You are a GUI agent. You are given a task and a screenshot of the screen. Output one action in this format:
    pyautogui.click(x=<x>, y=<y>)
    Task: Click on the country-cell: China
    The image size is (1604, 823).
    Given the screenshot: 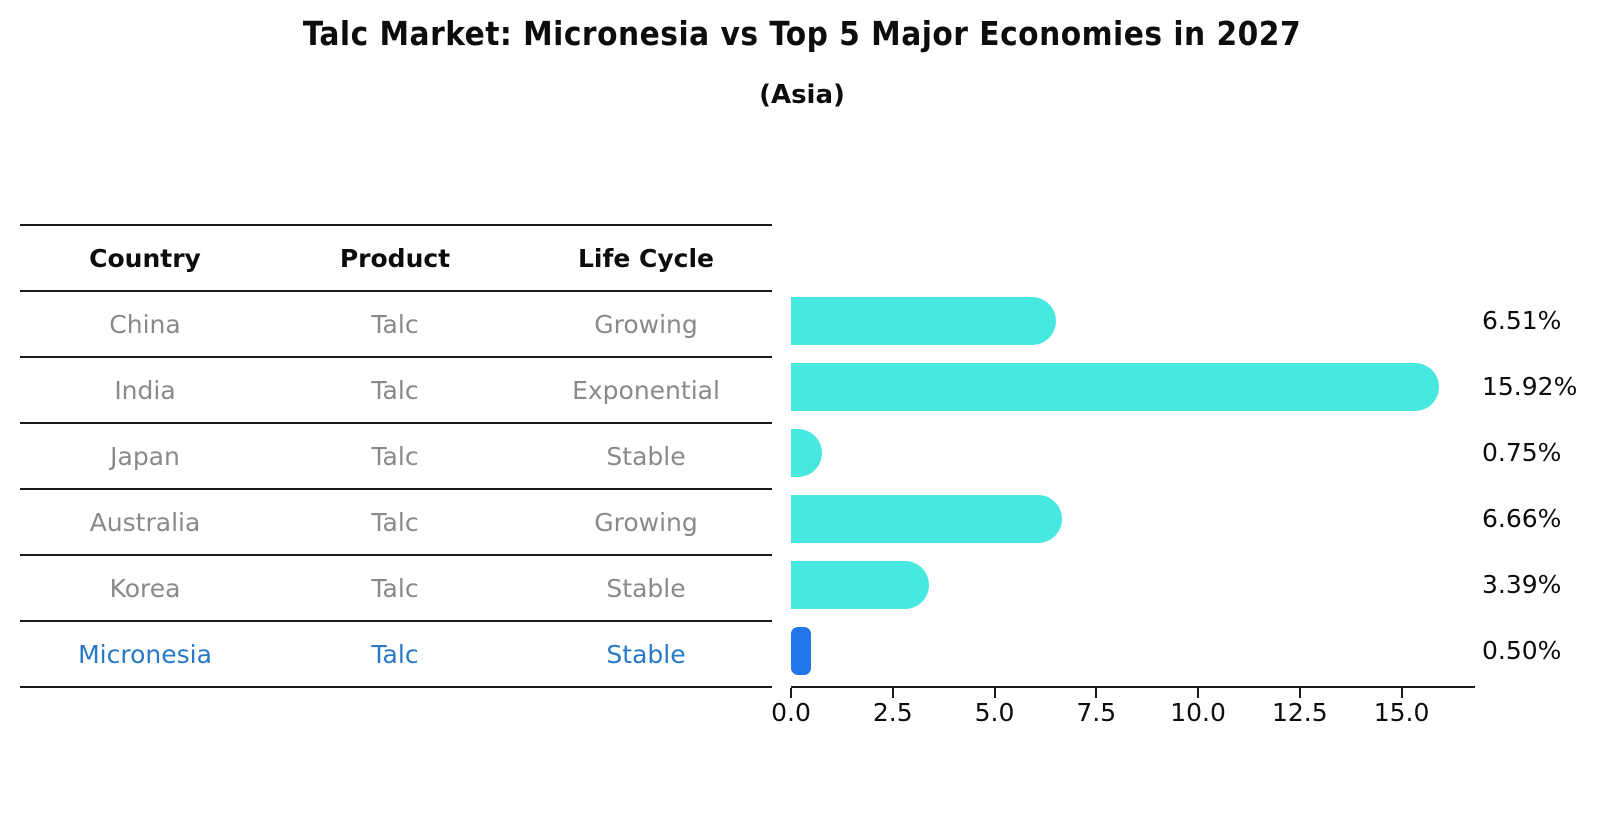 What is the action you would take?
    pyautogui.click(x=145, y=324)
    